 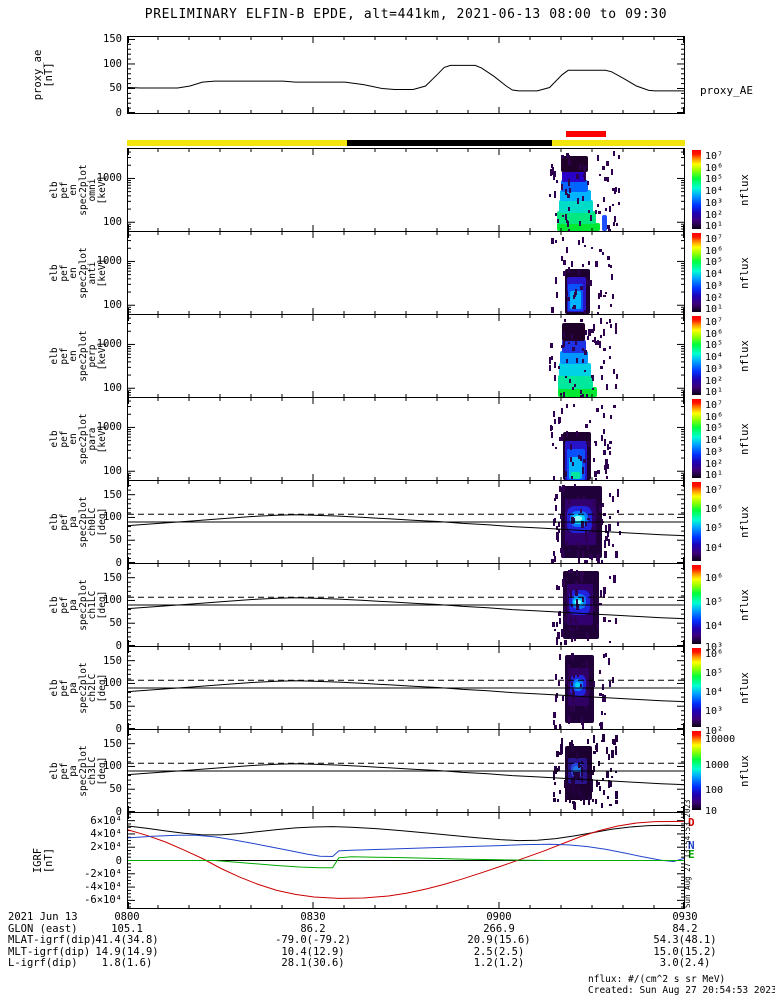 I want to click on axis-label-en_omni-line: [keV], so click(x=102, y=190).